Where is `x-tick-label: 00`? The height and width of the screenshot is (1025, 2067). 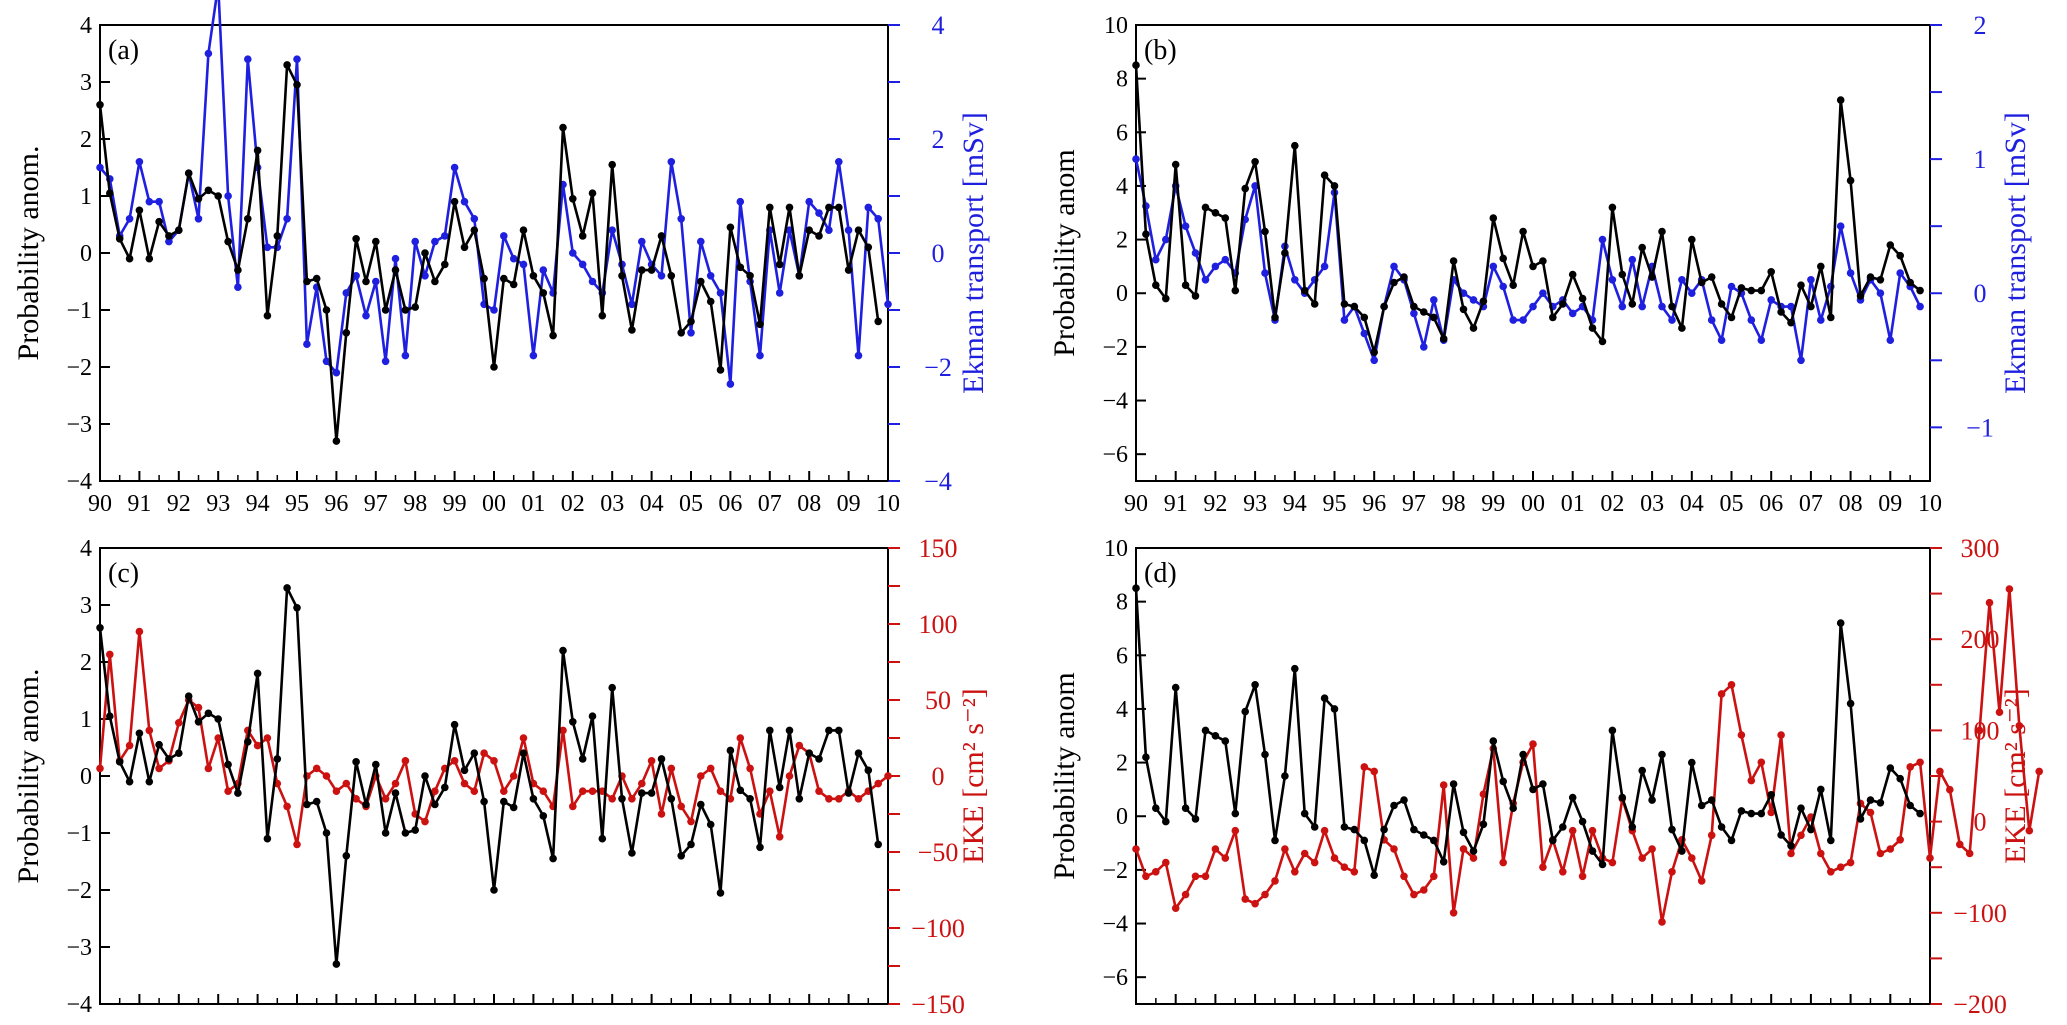 x-tick-label: 00 is located at coordinates (1533, 504).